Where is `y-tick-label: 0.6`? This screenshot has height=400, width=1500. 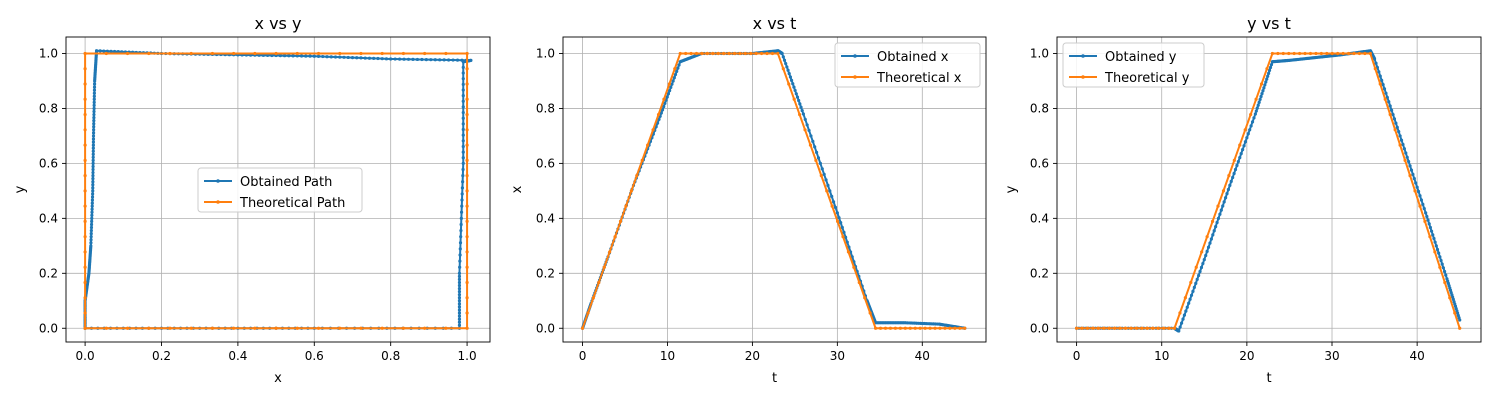 y-tick-label: 0.6 is located at coordinates (1039, 163).